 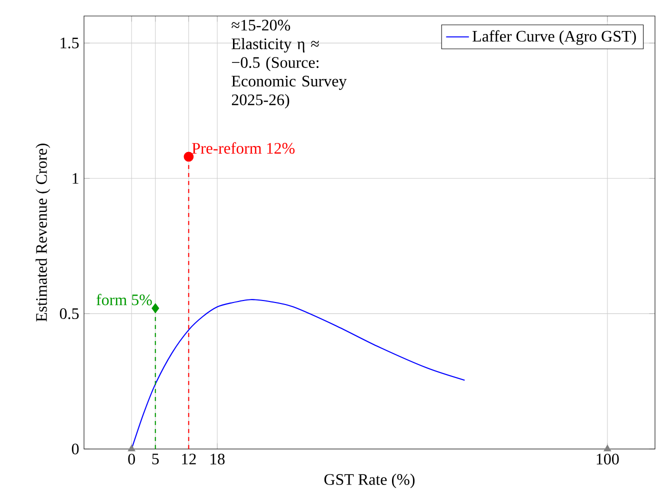 What do you see at coordinates (75, 178) in the screenshot?
I see `y-tick-label: 1` at bounding box center [75, 178].